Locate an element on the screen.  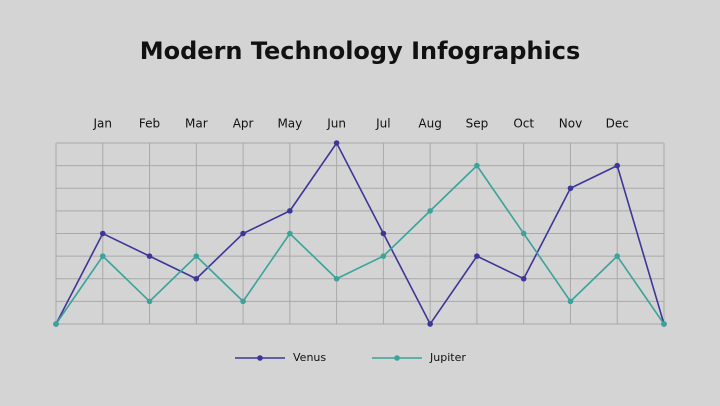
x-tick-label: Nov is located at coordinates (570, 124).